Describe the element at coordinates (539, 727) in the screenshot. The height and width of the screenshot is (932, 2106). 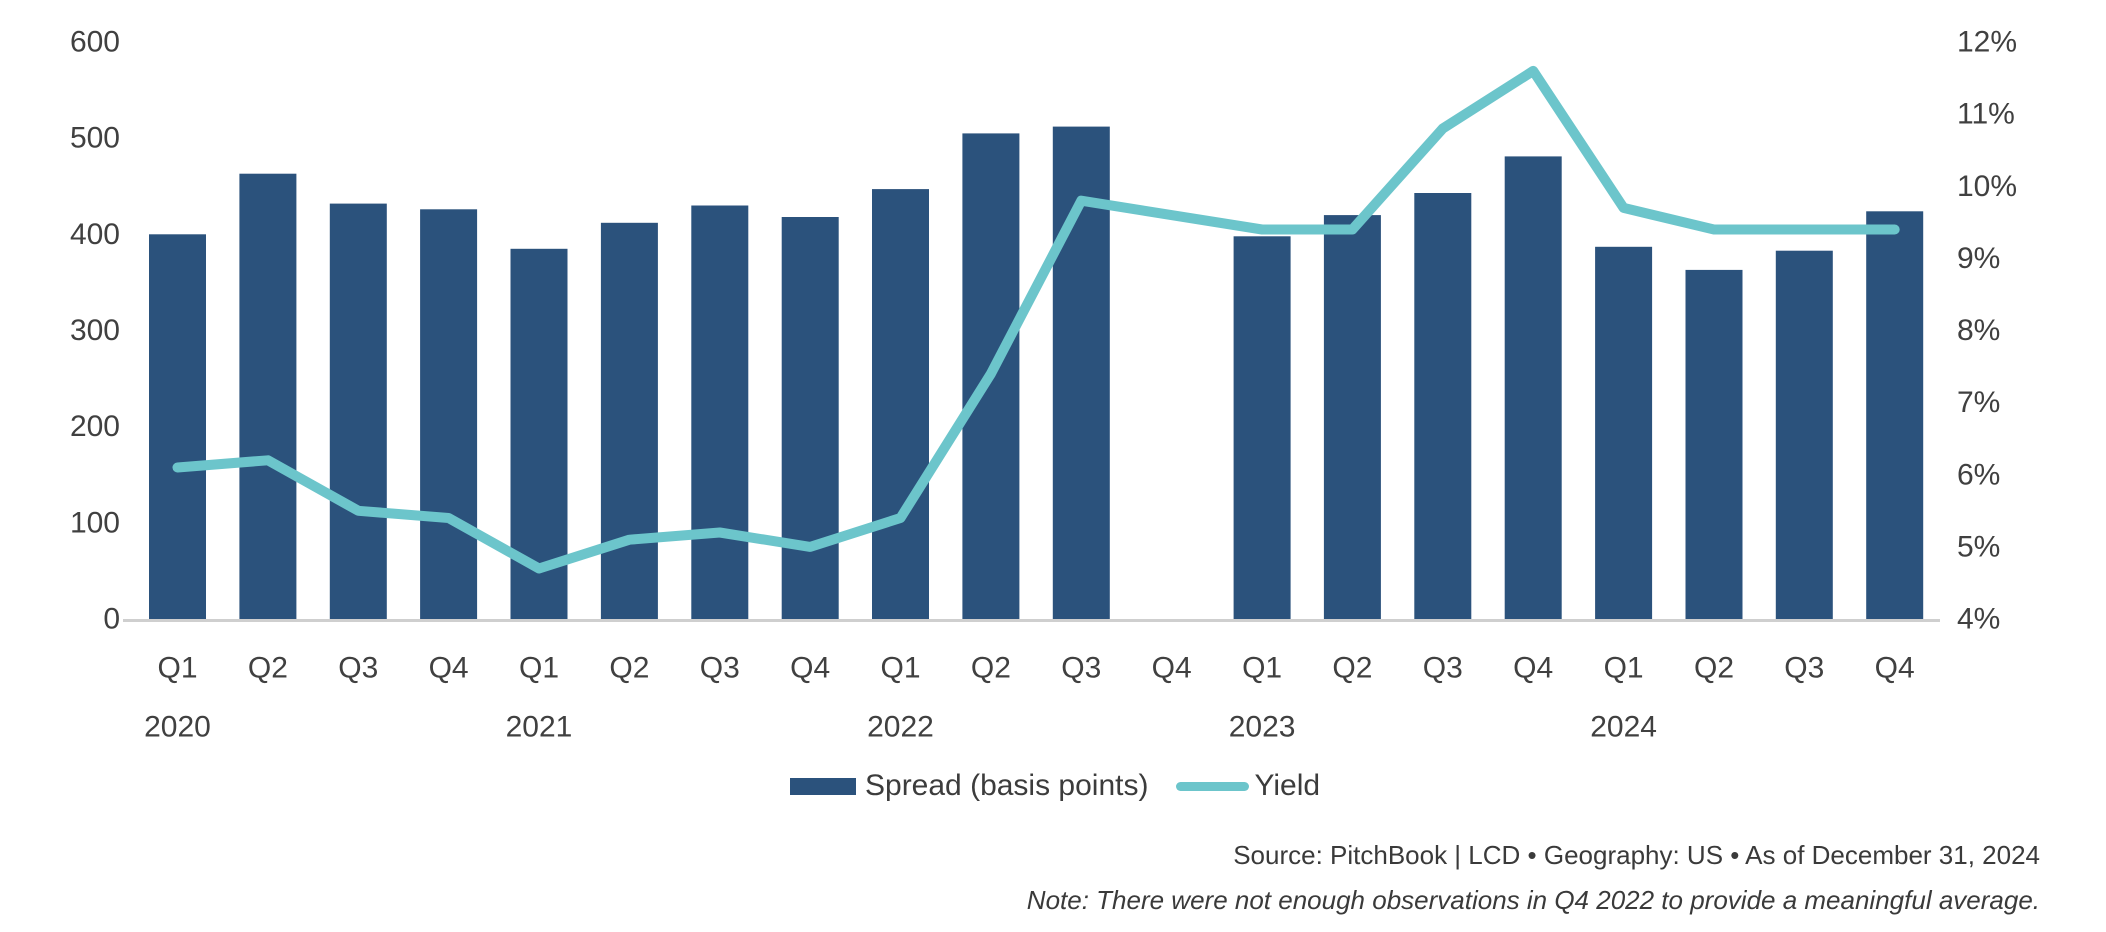
I see `year-label: 2021` at that location.